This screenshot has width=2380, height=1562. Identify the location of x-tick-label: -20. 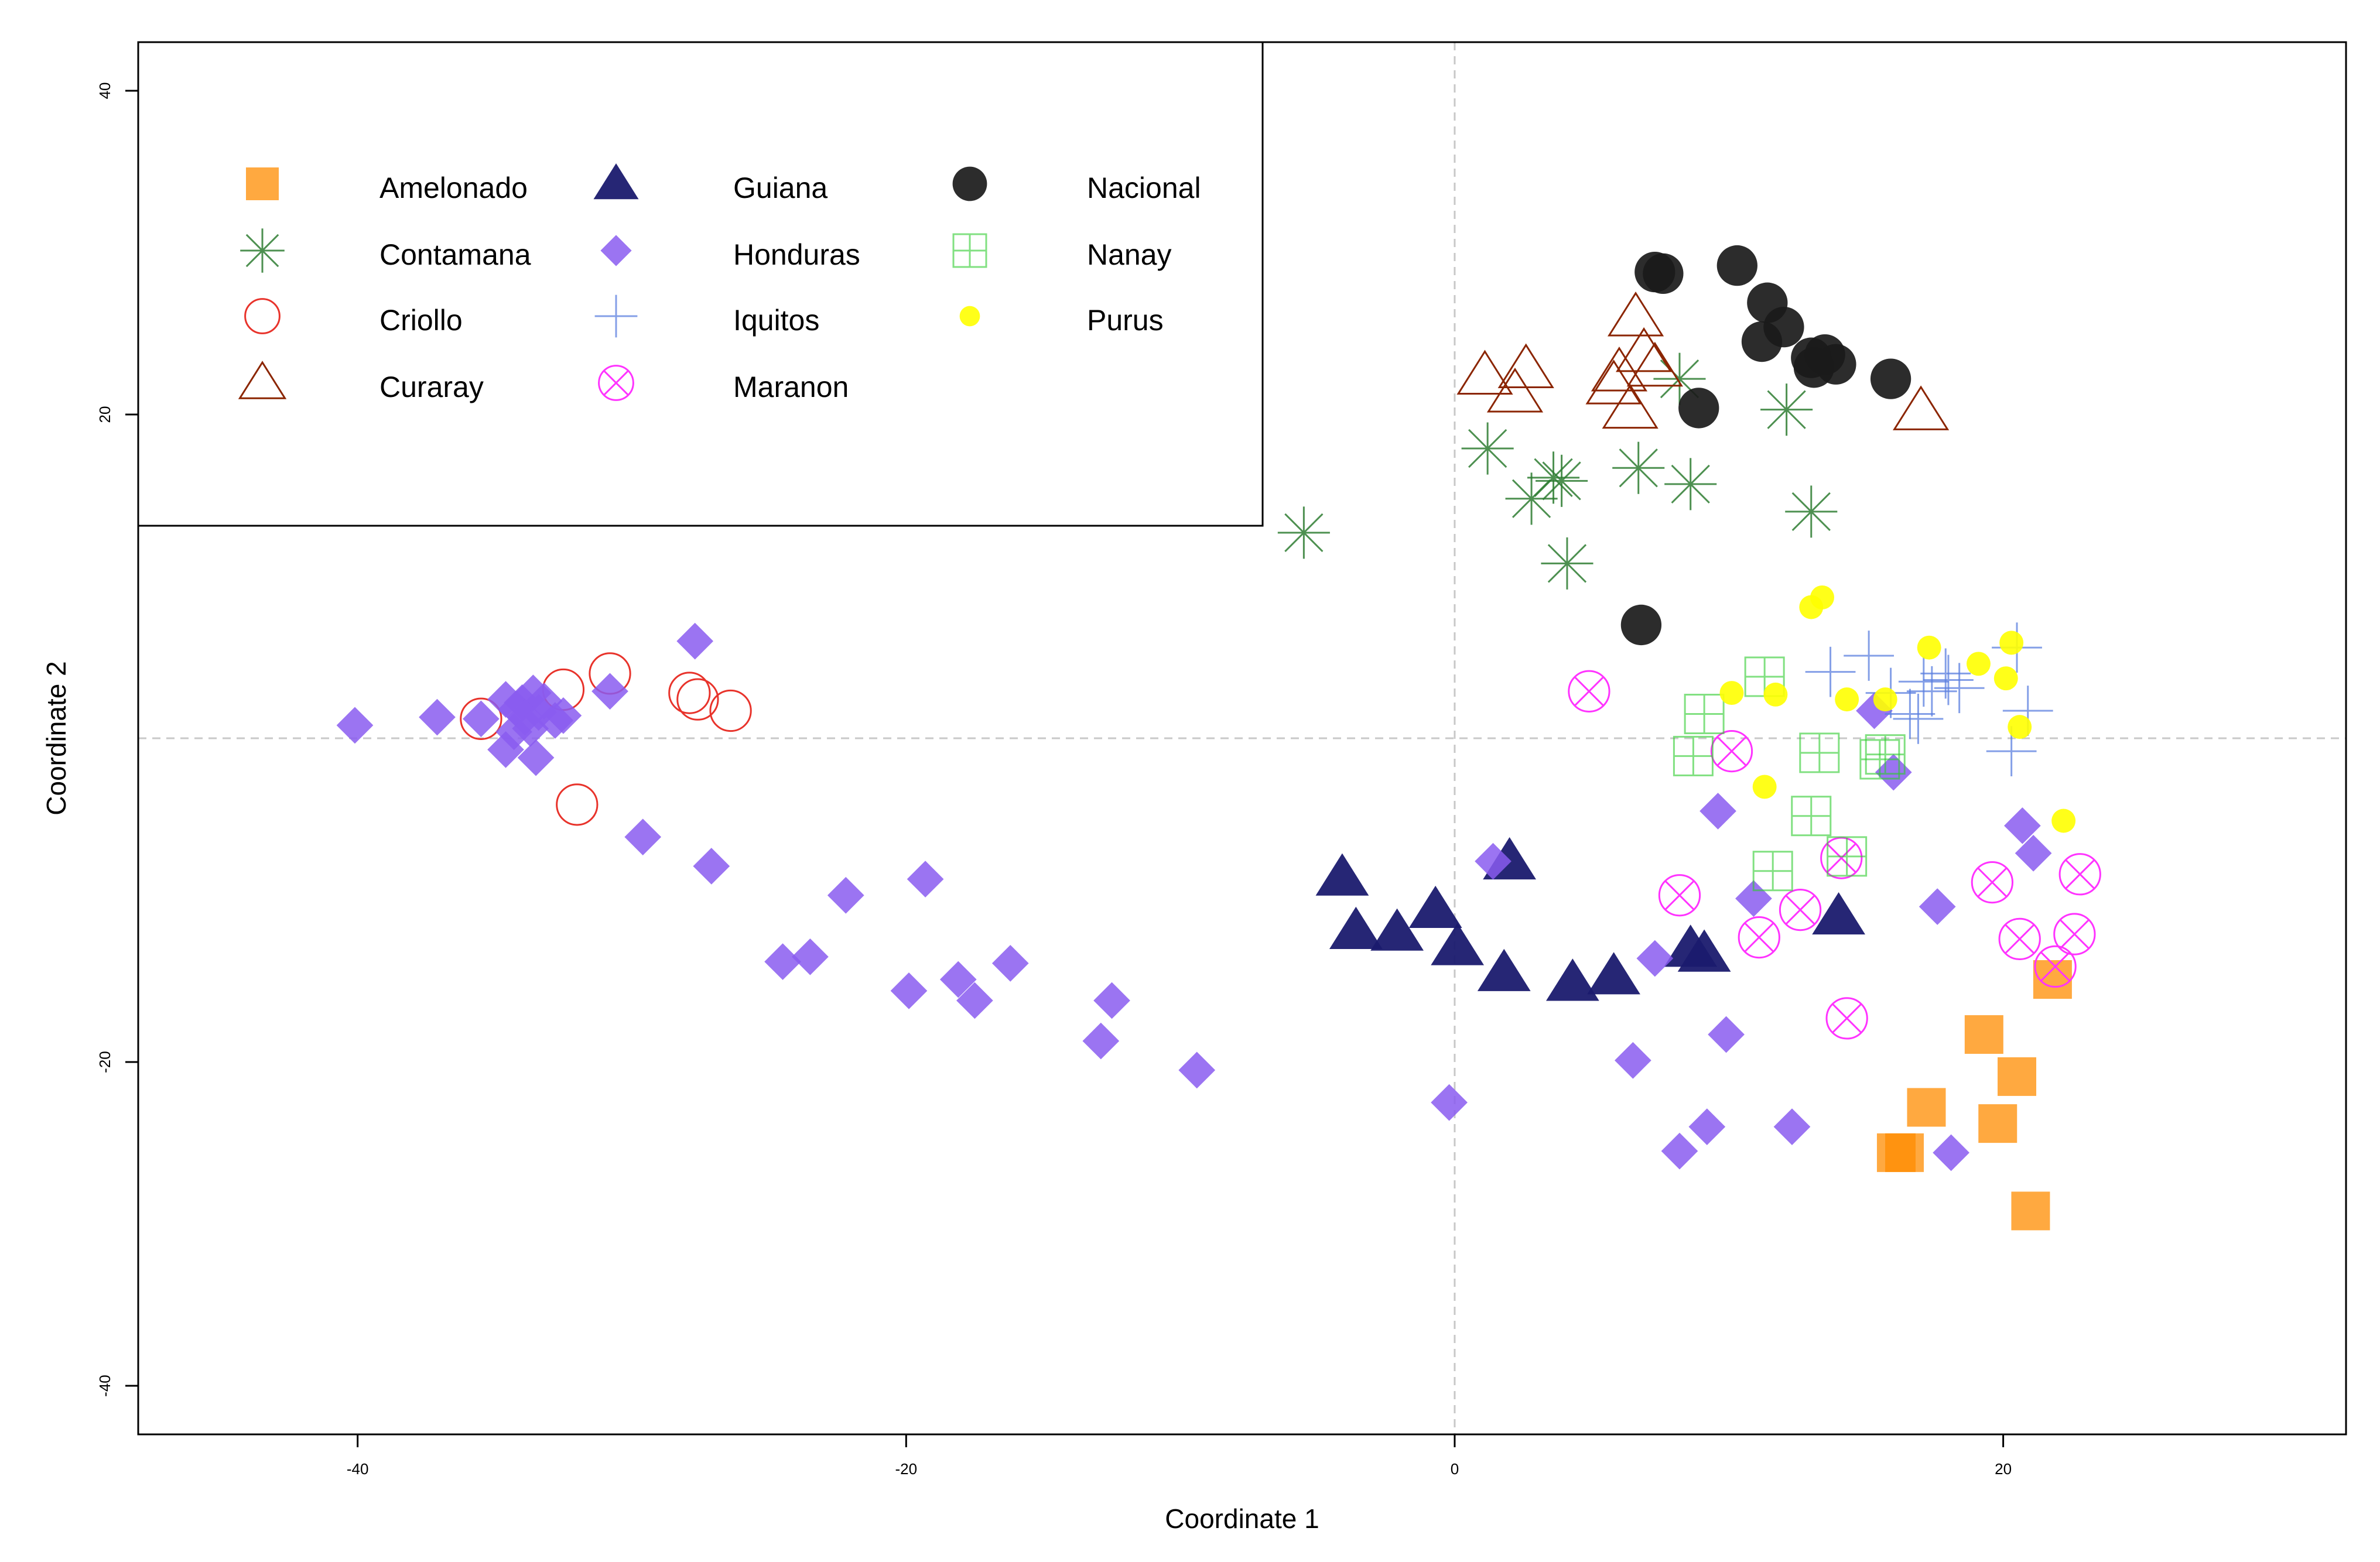
(906, 1469).